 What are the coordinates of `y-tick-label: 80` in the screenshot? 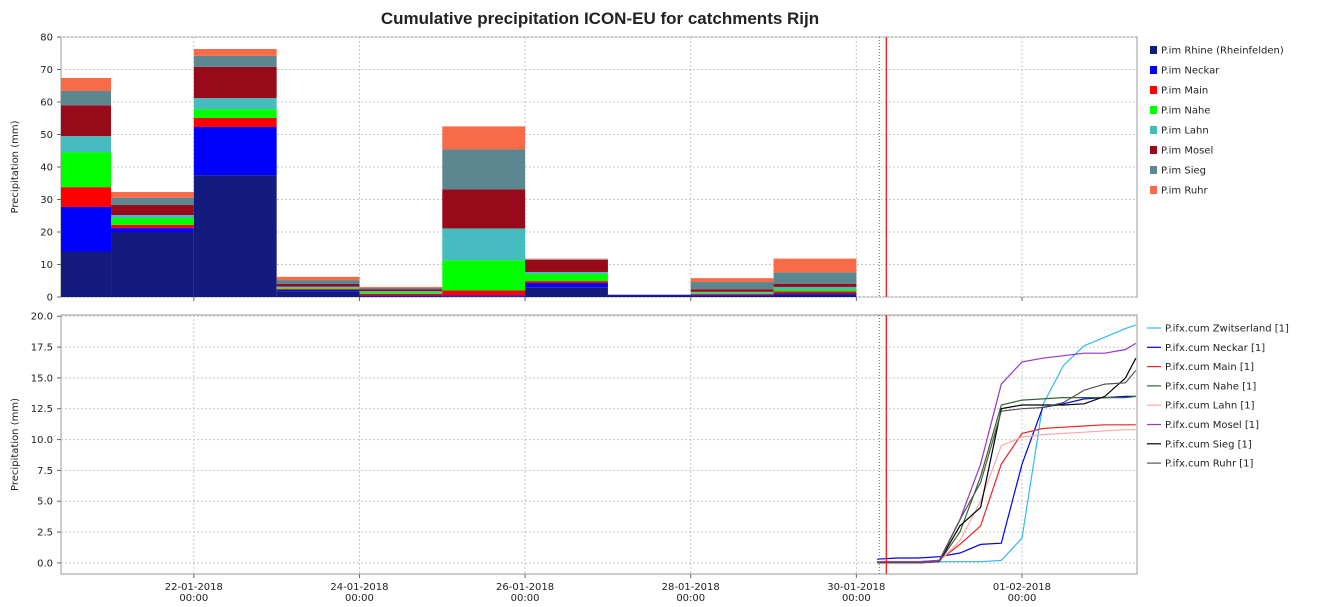 It's located at (46, 38).